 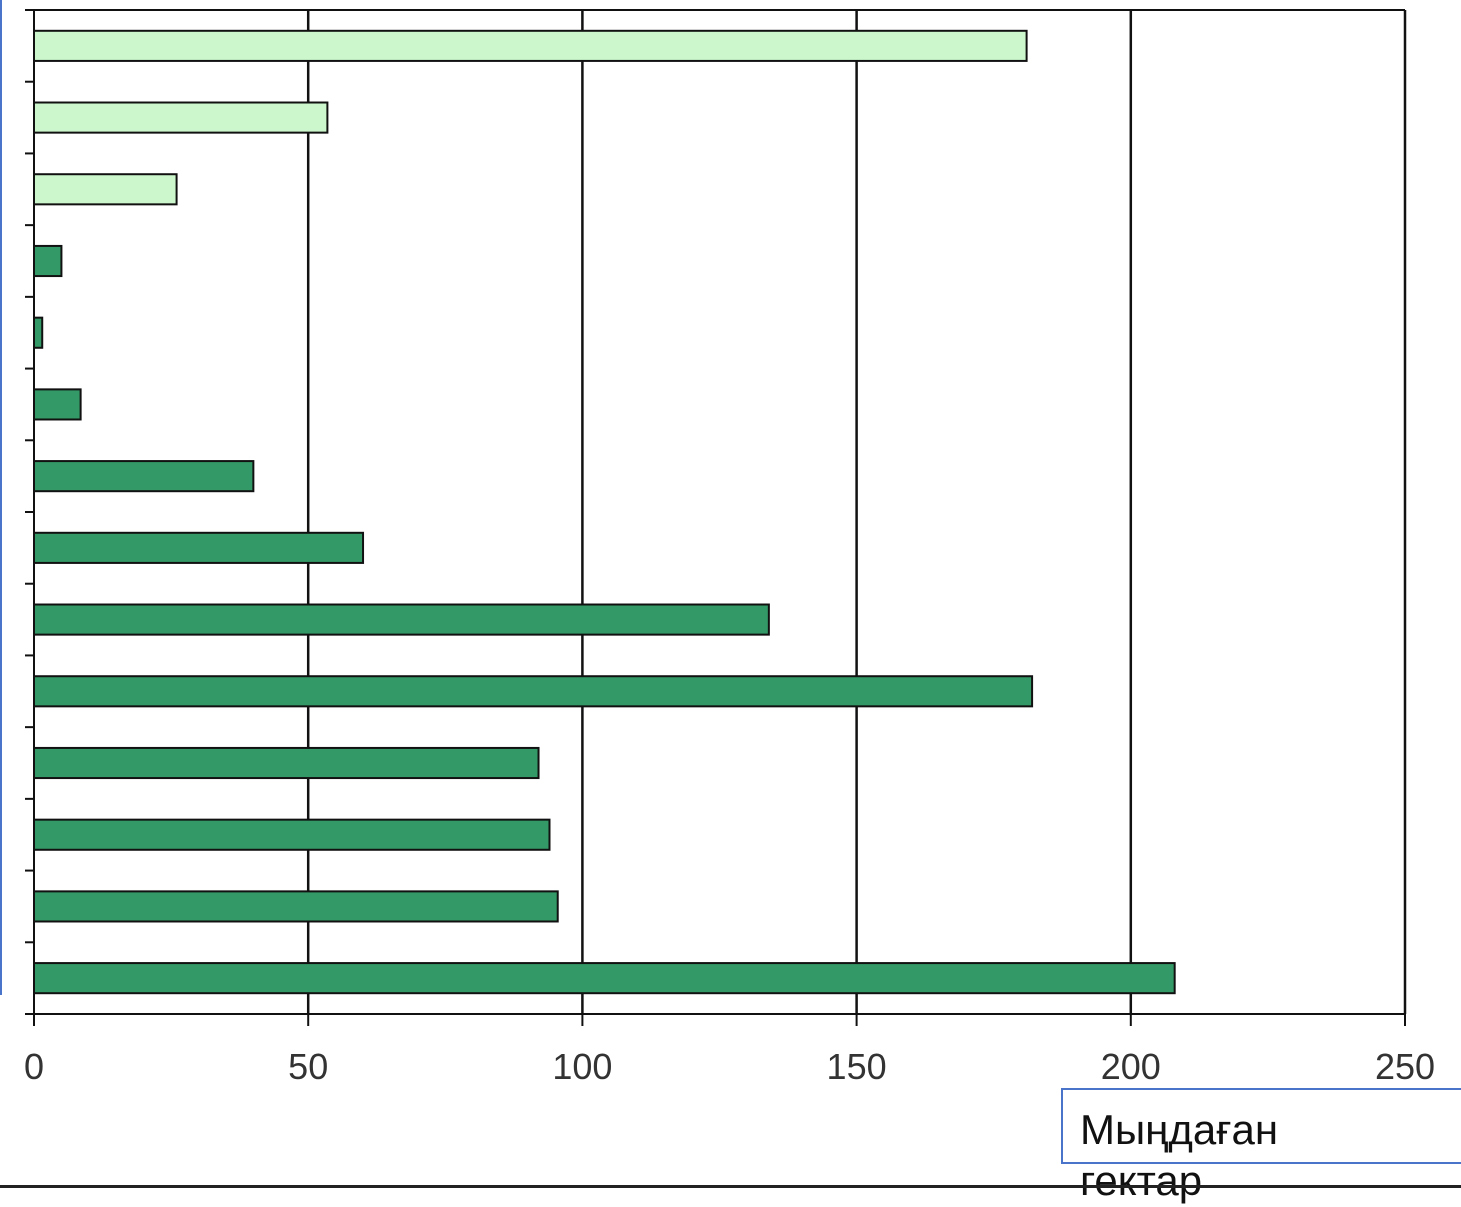 What do you see at coordinates (1131, 1066) in the screenshot?
I see `x-tick-label: 200` at bounding box center [1131, 1066].